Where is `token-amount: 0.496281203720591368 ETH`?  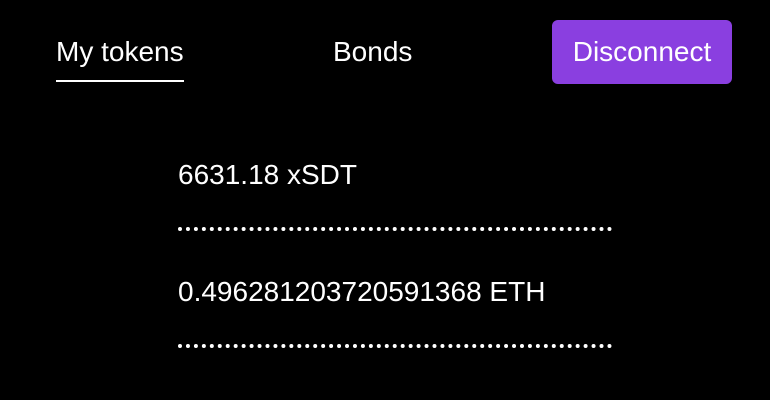 token-amount: 0.496281203720591368 ETH is located at coordinates (362, 291).